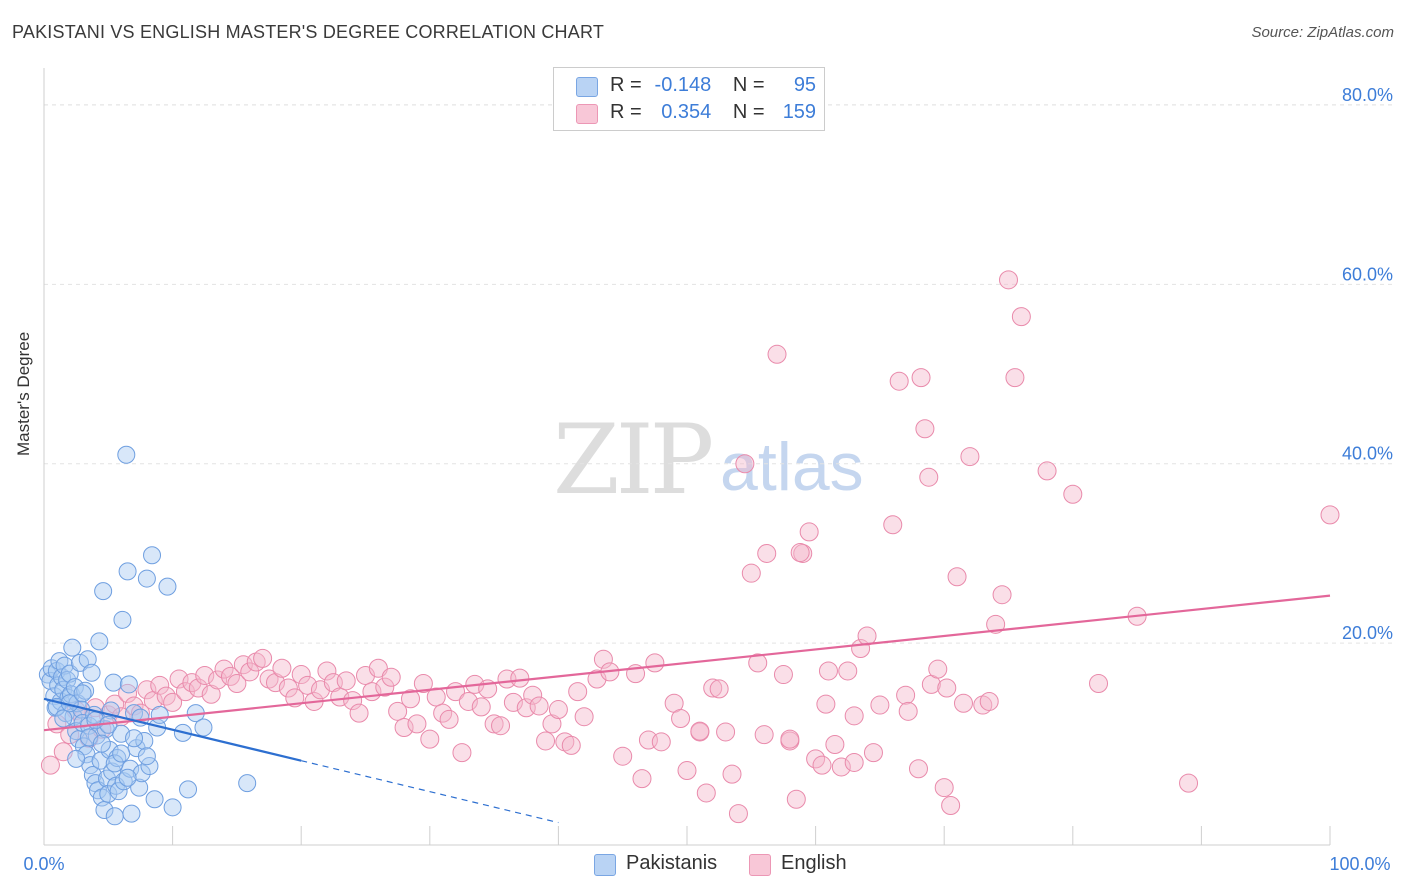 This screenshot has width=1406, height=892. What do you see at coordinates (689, 99) in the screenshot?
I see `correlation-legend: R = -0.148 N = 95 R = 0.354 N = 159` at bounding box center [689, 99].